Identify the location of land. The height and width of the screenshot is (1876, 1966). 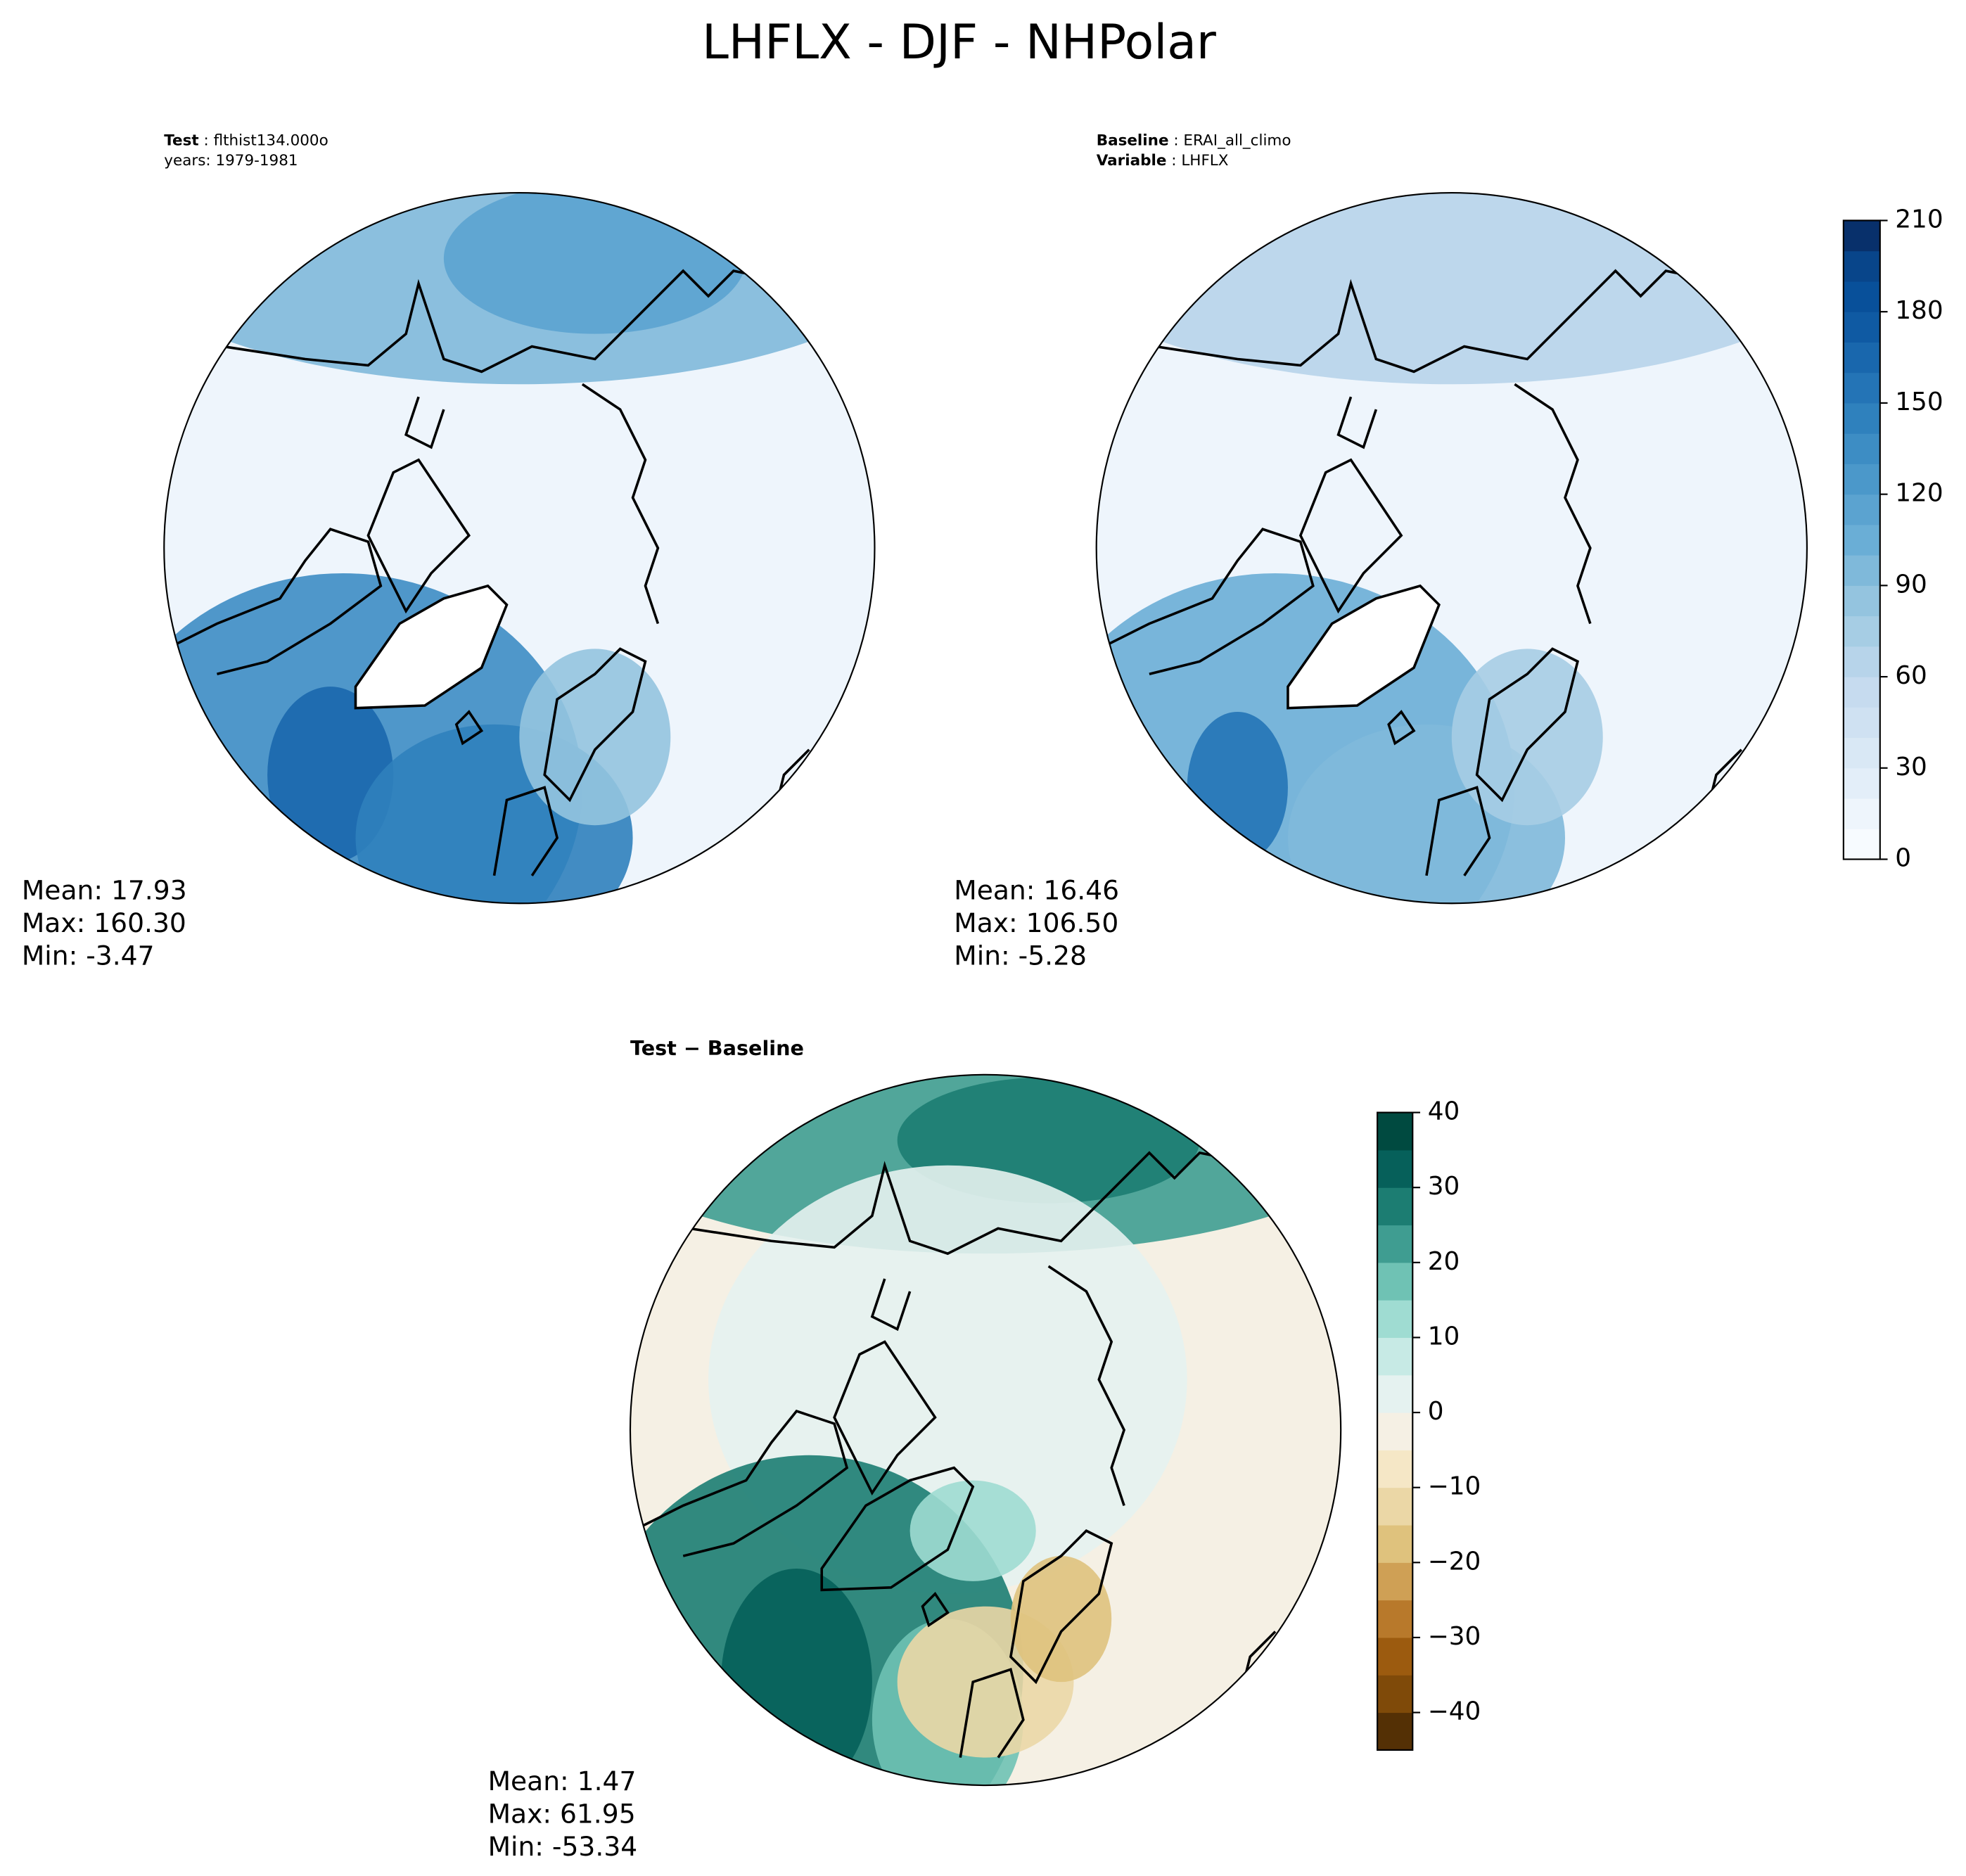
(1363, 646).